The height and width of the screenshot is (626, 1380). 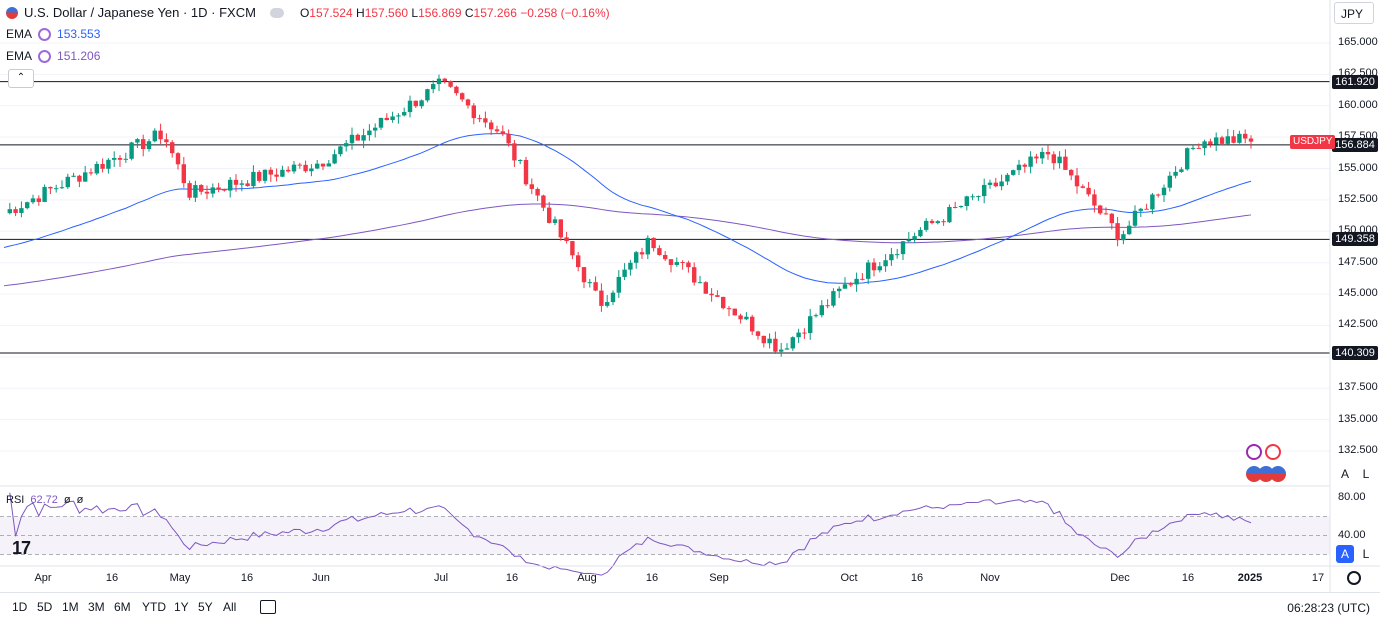 I want to click on price-tick: 152.500, so click(x=1358, y=198).